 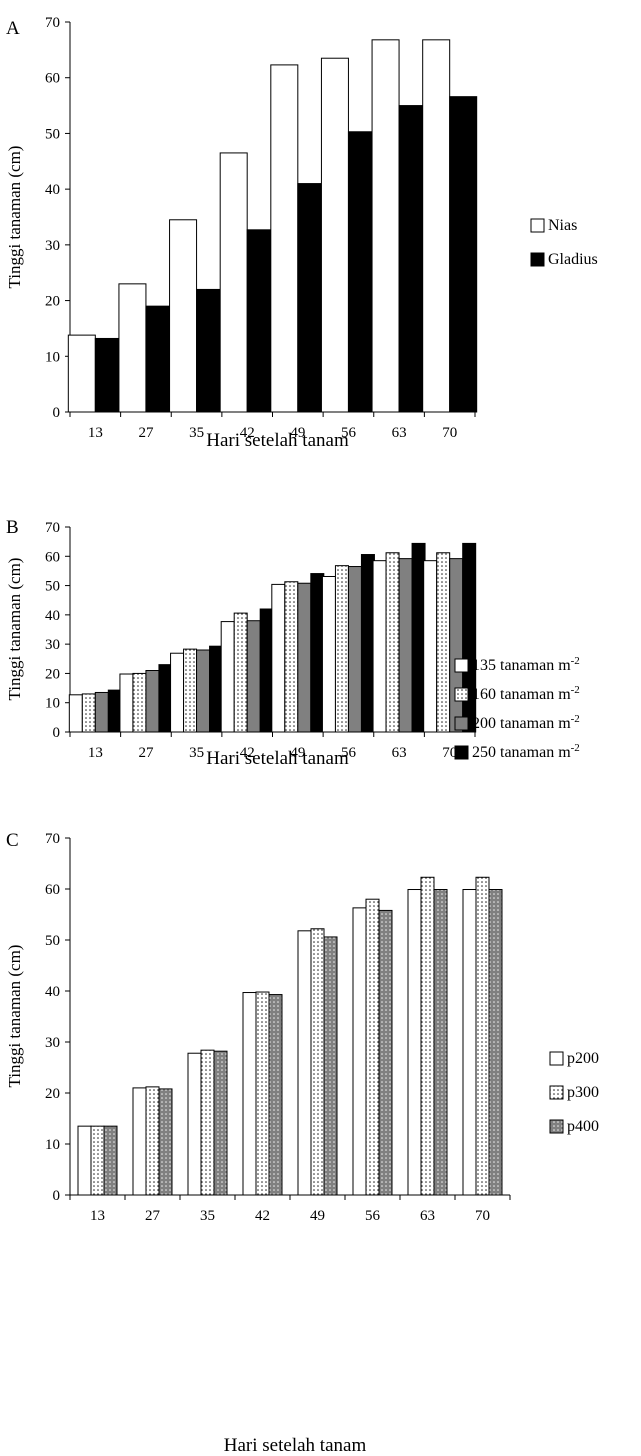 What do you see at coordinates (57, 733) in the screenshot?
I see `y-tick-label: 0` at bounding box center [57, 733].